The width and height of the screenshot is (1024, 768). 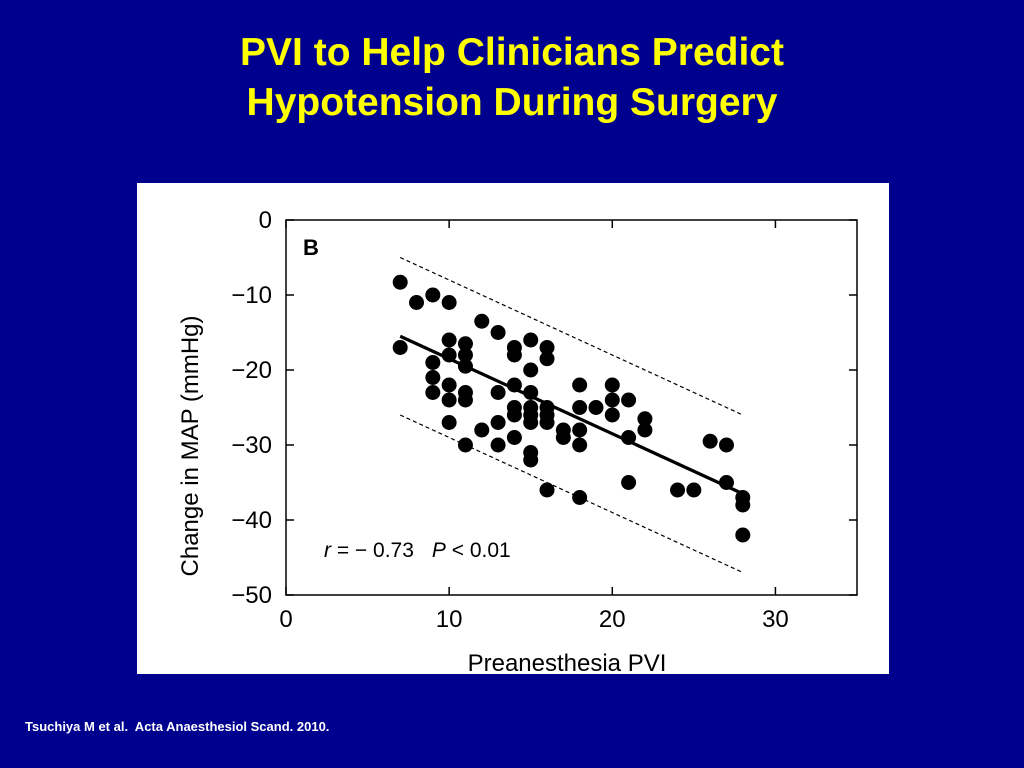 What do you see at coordinates (265, 220) in the screenshot?
I see `y-tick-label: 0` at bounding box center [265, 220].